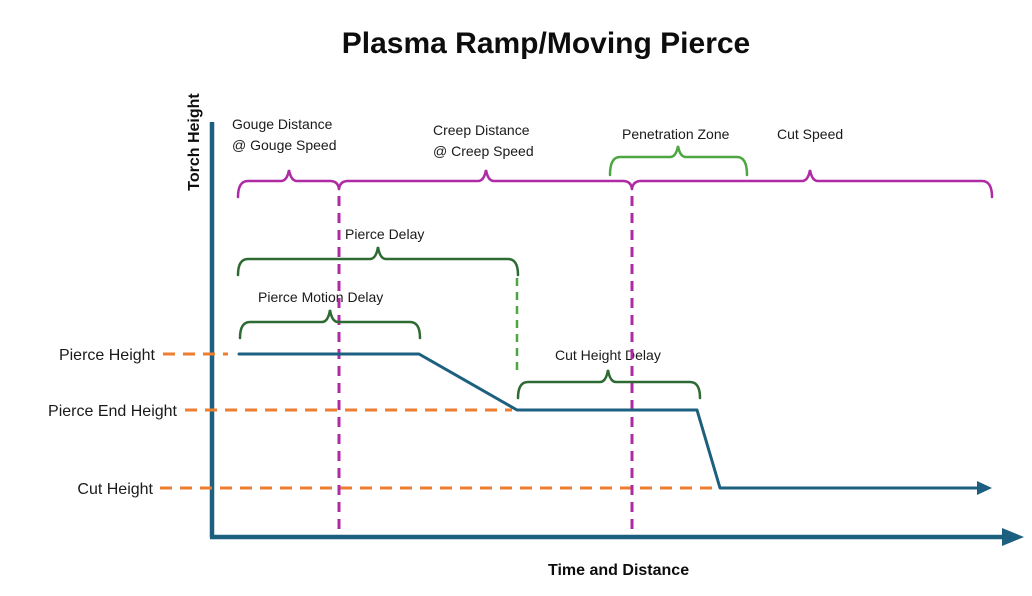 Image resolution: width=1032 pixels, height=596 pixels. I want to click on x-axis-arrowhead, so click(1013, 537).